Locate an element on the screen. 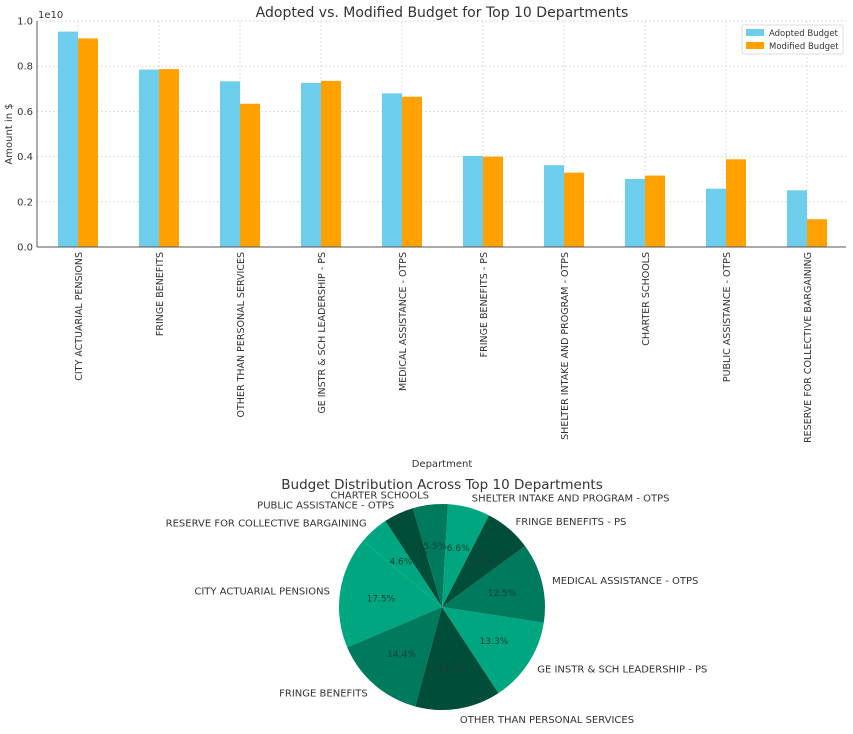 The height and width of the screenshot is (734, 853). x-tick-label: CHARTER SCHOOLS is located at coordinates (646, 299).